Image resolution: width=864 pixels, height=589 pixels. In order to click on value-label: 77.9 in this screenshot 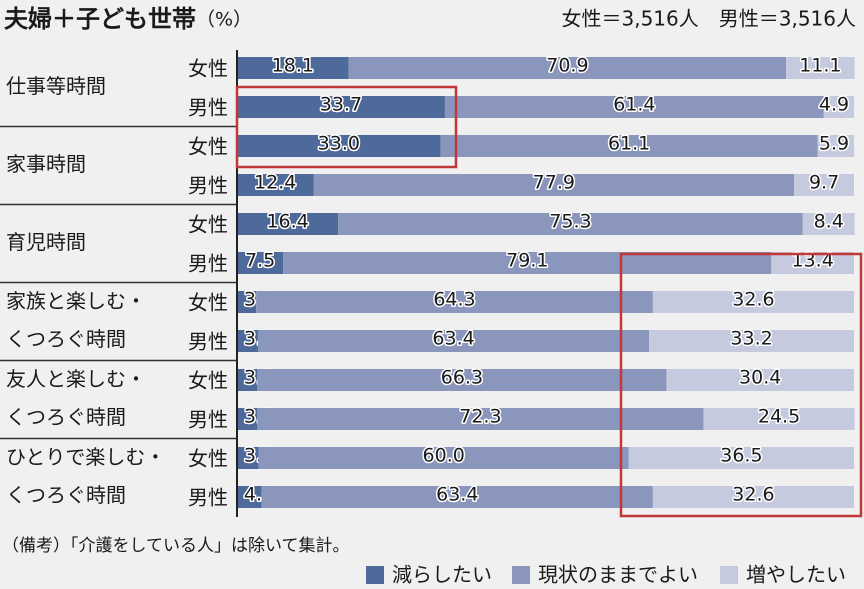, I will do `click(554, 183)`.